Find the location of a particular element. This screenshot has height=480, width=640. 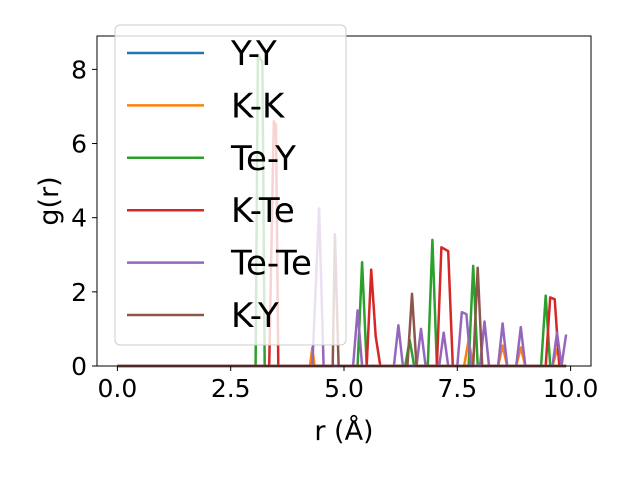

y-axis-label: g(r) is located at coordinates (49, 200).